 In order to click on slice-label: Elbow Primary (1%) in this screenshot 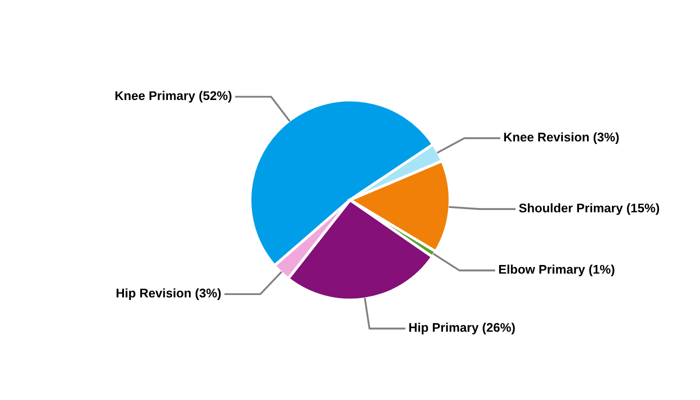, I will do `click(556, 270)`.